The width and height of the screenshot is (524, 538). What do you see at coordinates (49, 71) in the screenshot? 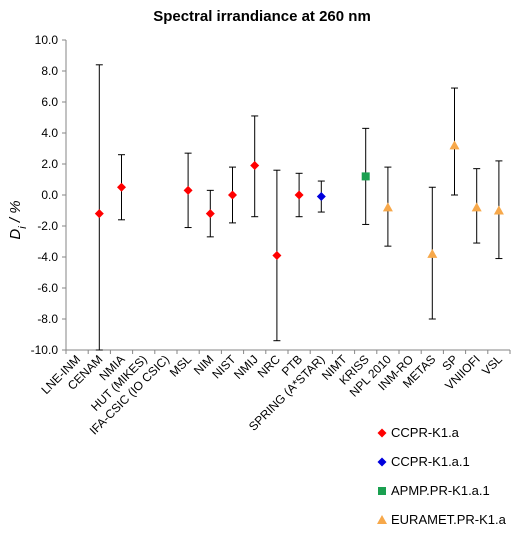
I see `y-tick-label: 8.0` at bounding box center [49, 71].